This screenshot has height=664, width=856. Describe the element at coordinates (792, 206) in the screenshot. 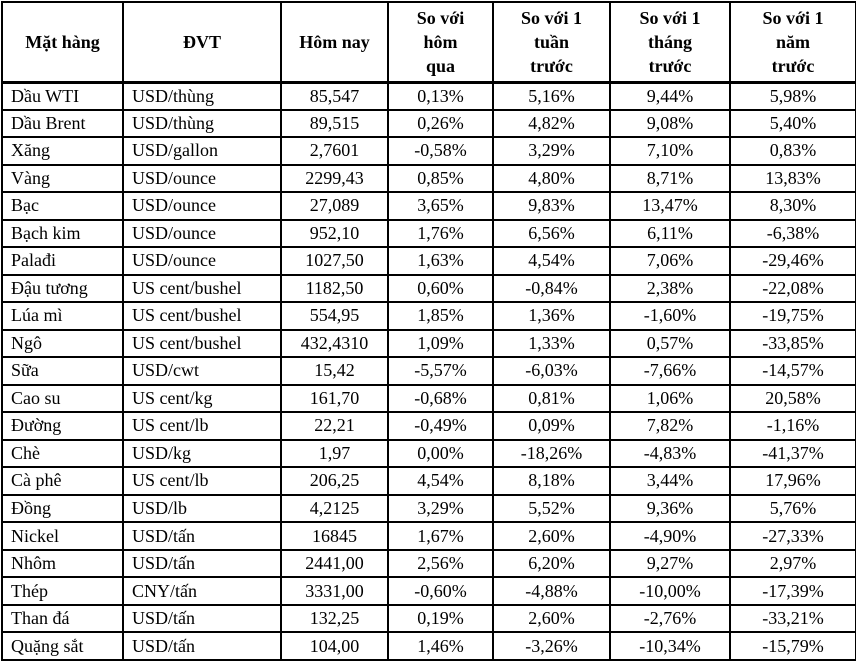

I see `change-vs-year-cell: 8,30%` at that location.